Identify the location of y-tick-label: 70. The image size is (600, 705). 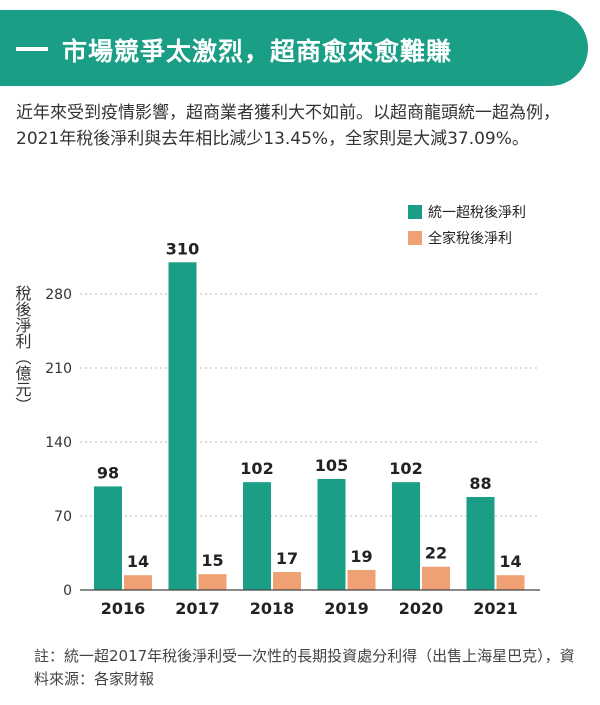
(63, 517).